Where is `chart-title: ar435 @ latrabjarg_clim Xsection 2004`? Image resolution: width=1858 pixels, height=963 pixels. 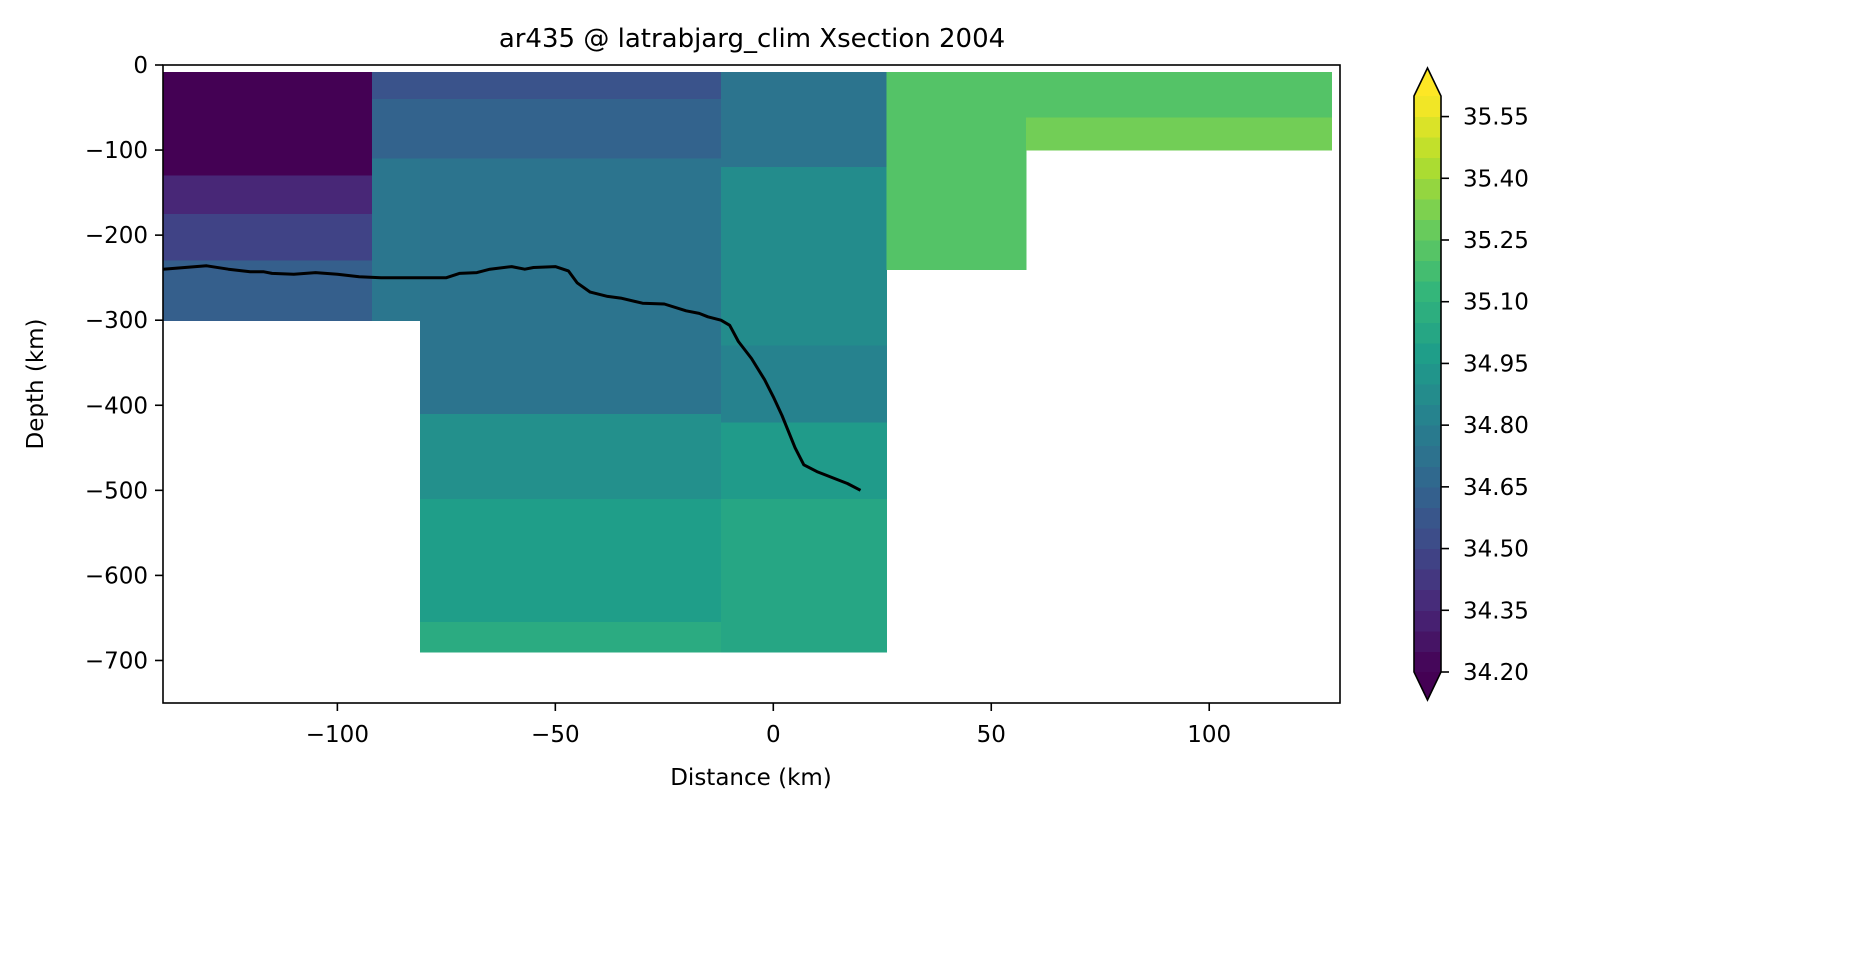 chart-title: ar435 @ latrabjarg_clim Xsection 2004 is located at coordinates (752, 39).